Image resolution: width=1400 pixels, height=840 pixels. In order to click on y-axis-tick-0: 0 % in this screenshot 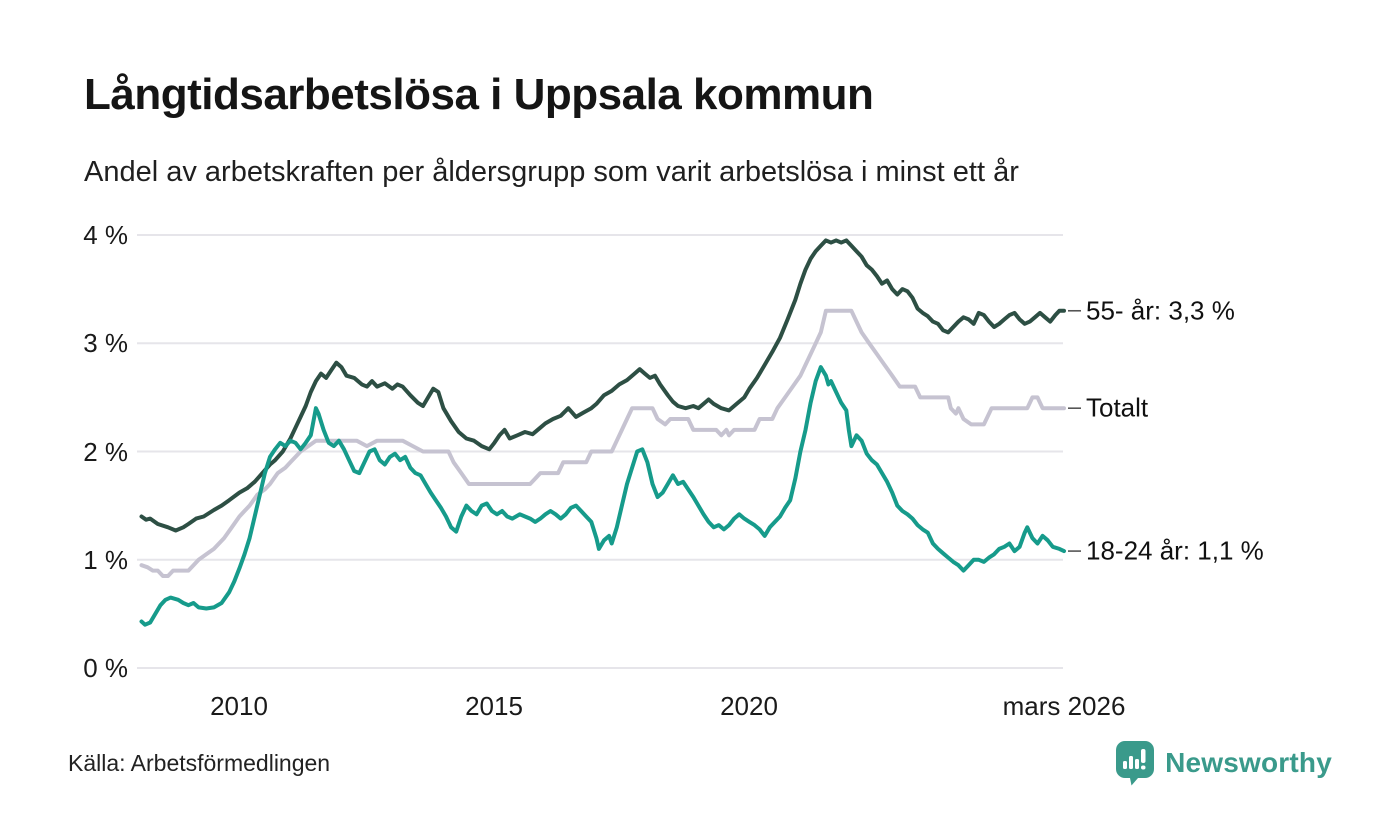, I will do `click(105, 668)`.